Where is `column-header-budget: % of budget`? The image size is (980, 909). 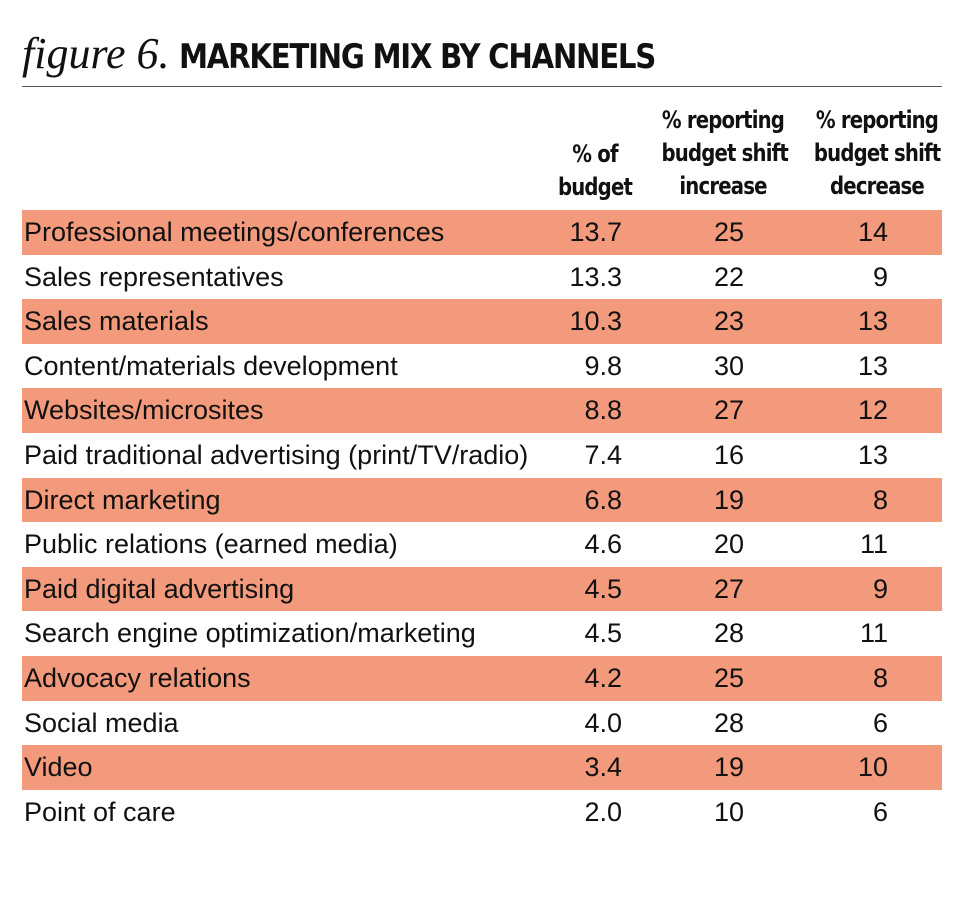
column-header-budget: % of budget is located at coordinates (595, 171).